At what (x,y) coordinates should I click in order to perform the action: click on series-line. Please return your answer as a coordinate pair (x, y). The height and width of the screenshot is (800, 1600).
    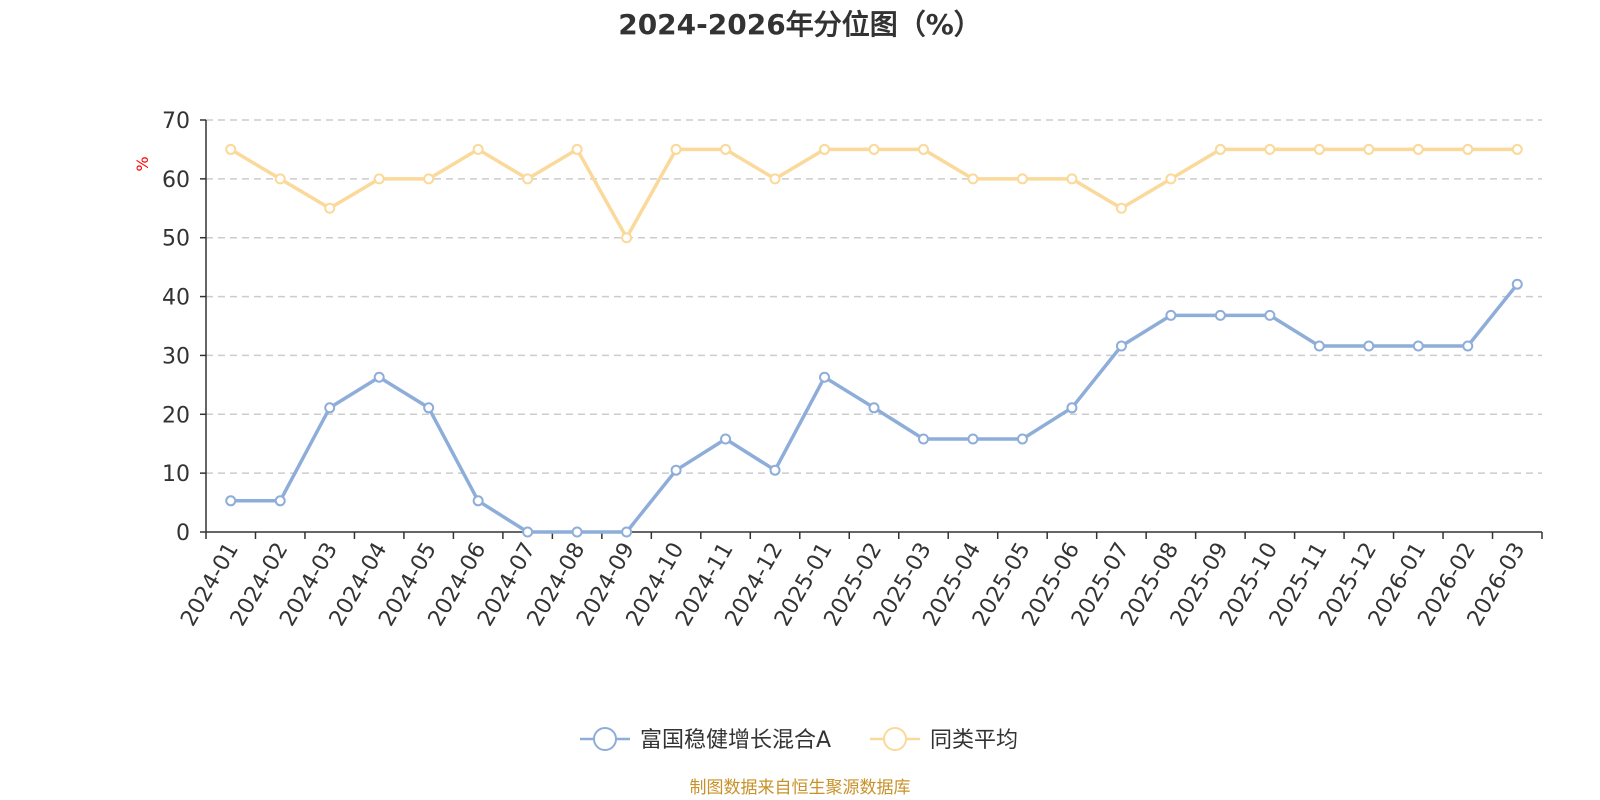
    Looking at the image, I should click on (874, 193).